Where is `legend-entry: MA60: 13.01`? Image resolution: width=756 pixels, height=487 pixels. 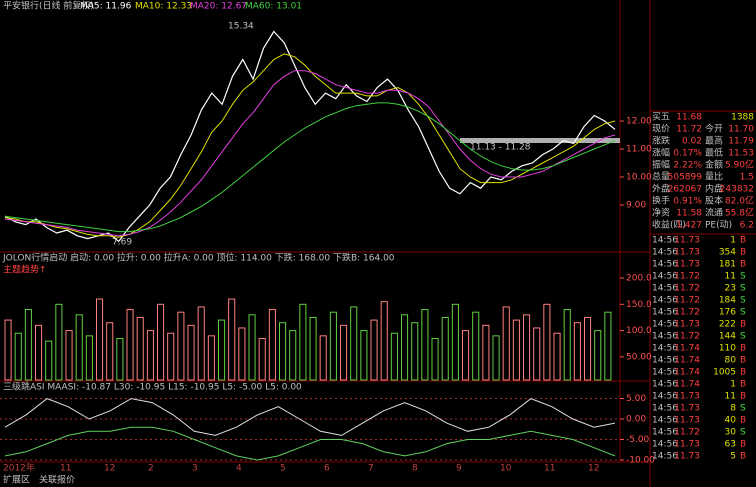
legend-entry: MA60: 13.01 is located at coordinates (273, 7).